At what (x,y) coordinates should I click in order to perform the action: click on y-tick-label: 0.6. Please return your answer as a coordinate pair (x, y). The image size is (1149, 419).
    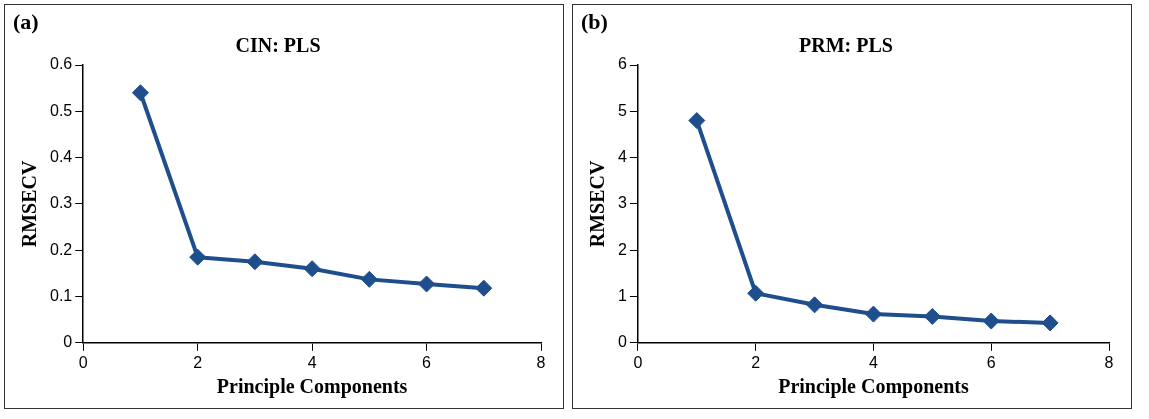
    Looking at the image, I should click on (61, 64).